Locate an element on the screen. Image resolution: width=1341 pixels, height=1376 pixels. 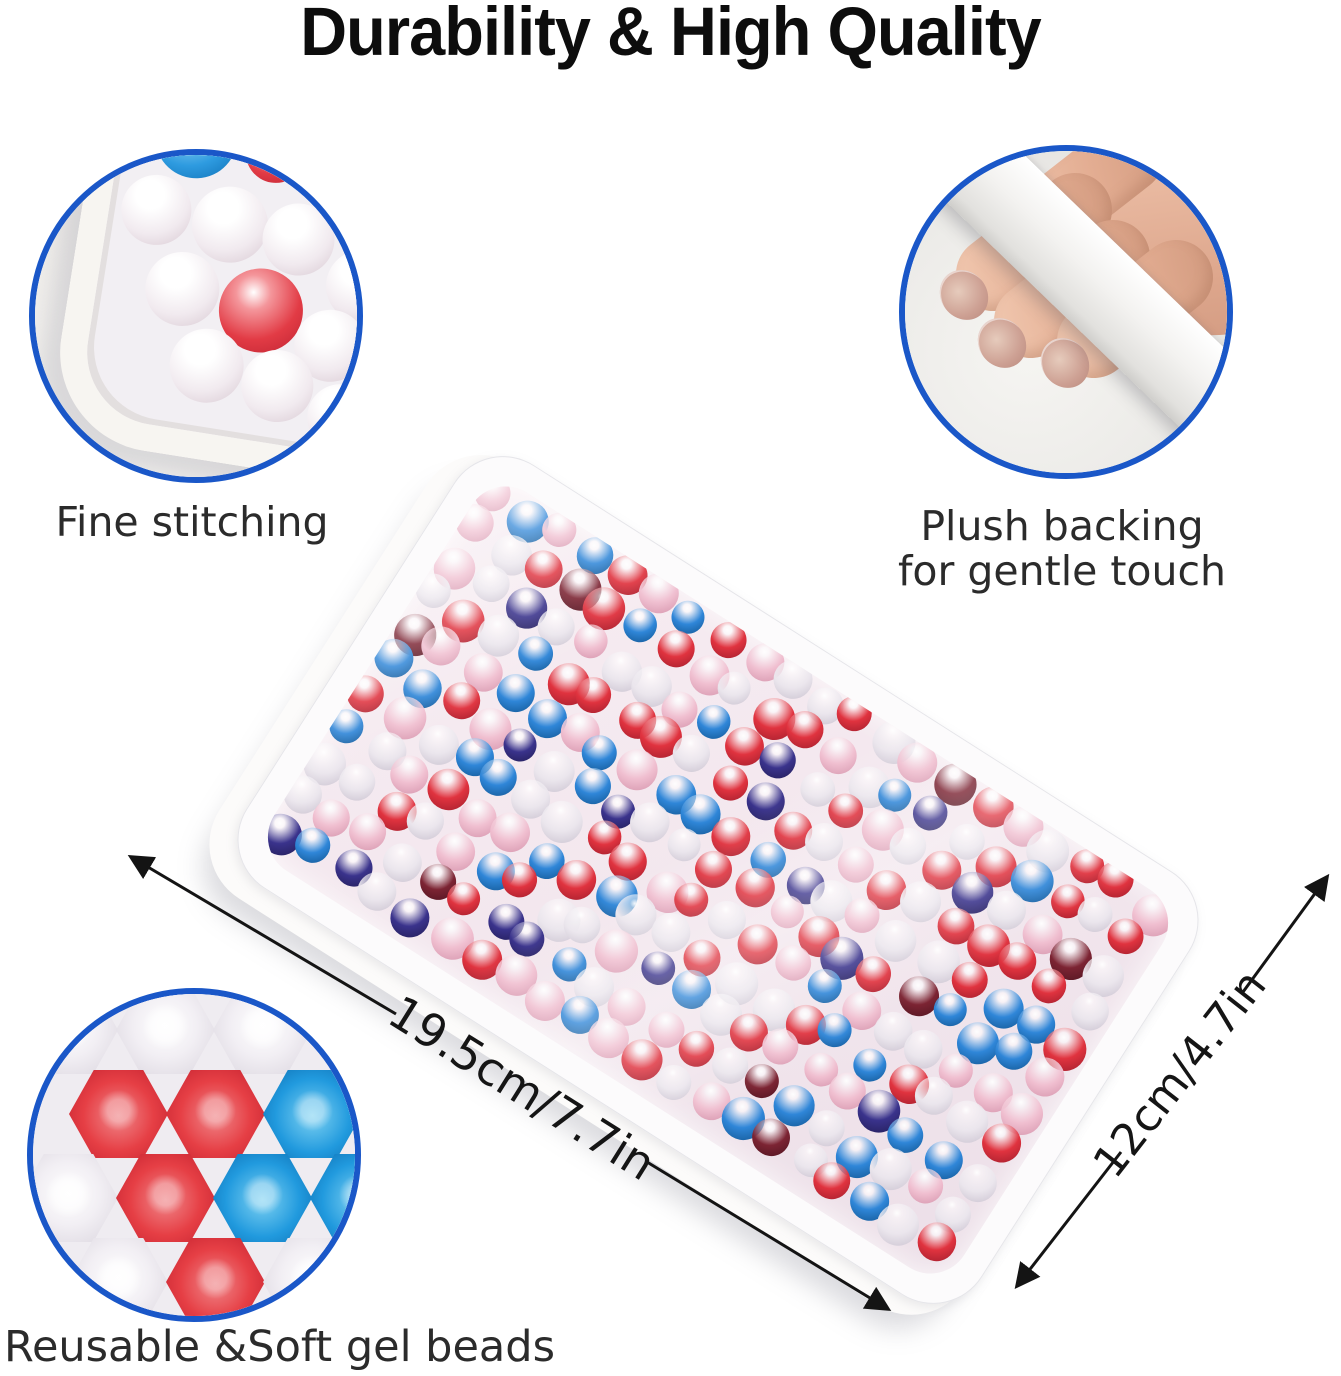
plush-backing-label-line1: Plush backing is located at coordinates (1062, 526).